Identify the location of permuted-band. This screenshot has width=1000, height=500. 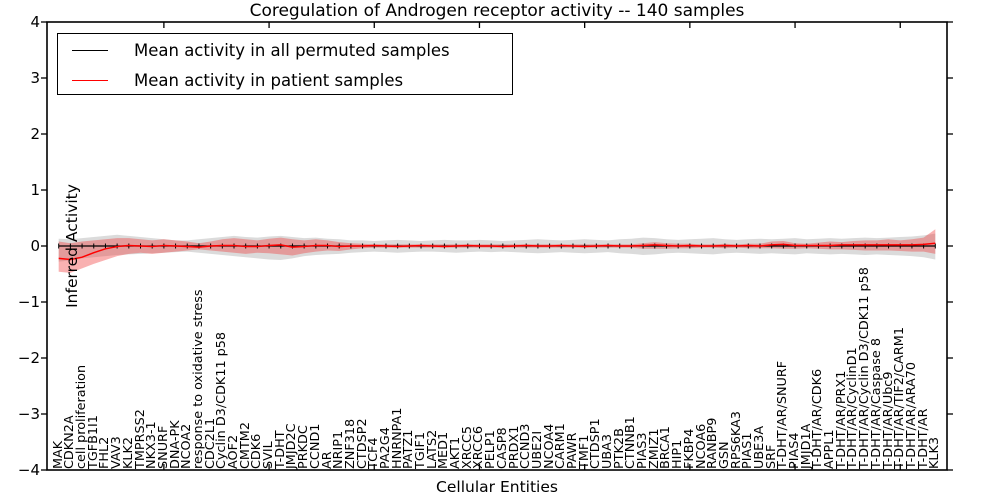
(497, 247).